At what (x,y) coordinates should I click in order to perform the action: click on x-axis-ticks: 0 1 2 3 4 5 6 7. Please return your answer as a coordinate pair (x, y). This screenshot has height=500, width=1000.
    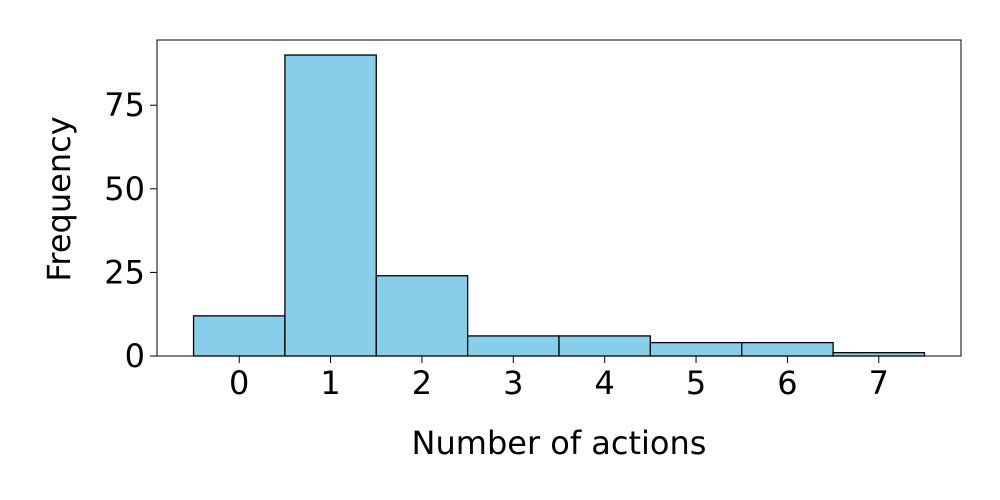
    Looking at the image, I should click on (559, 379).